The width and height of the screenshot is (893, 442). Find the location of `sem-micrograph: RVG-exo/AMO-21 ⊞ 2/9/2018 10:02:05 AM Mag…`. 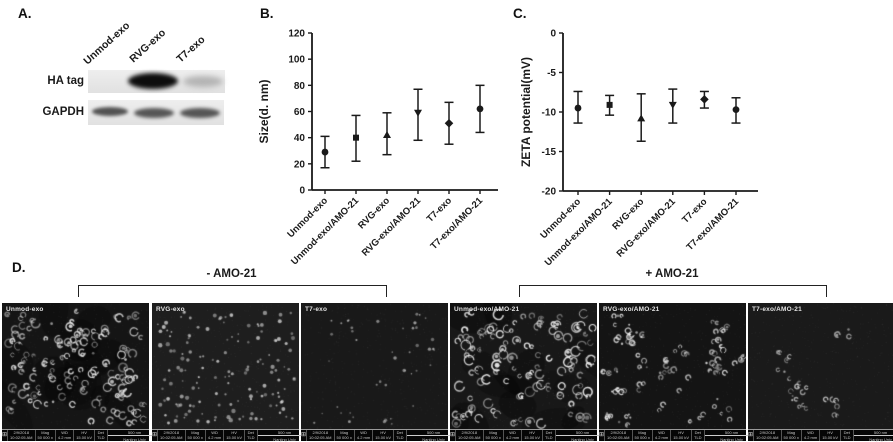

sem-micrograph: RVG-exo/AMO-21 ⊞ 2/9/2018 10:02:05 AM Mag… is located at coordinates (679, 372).